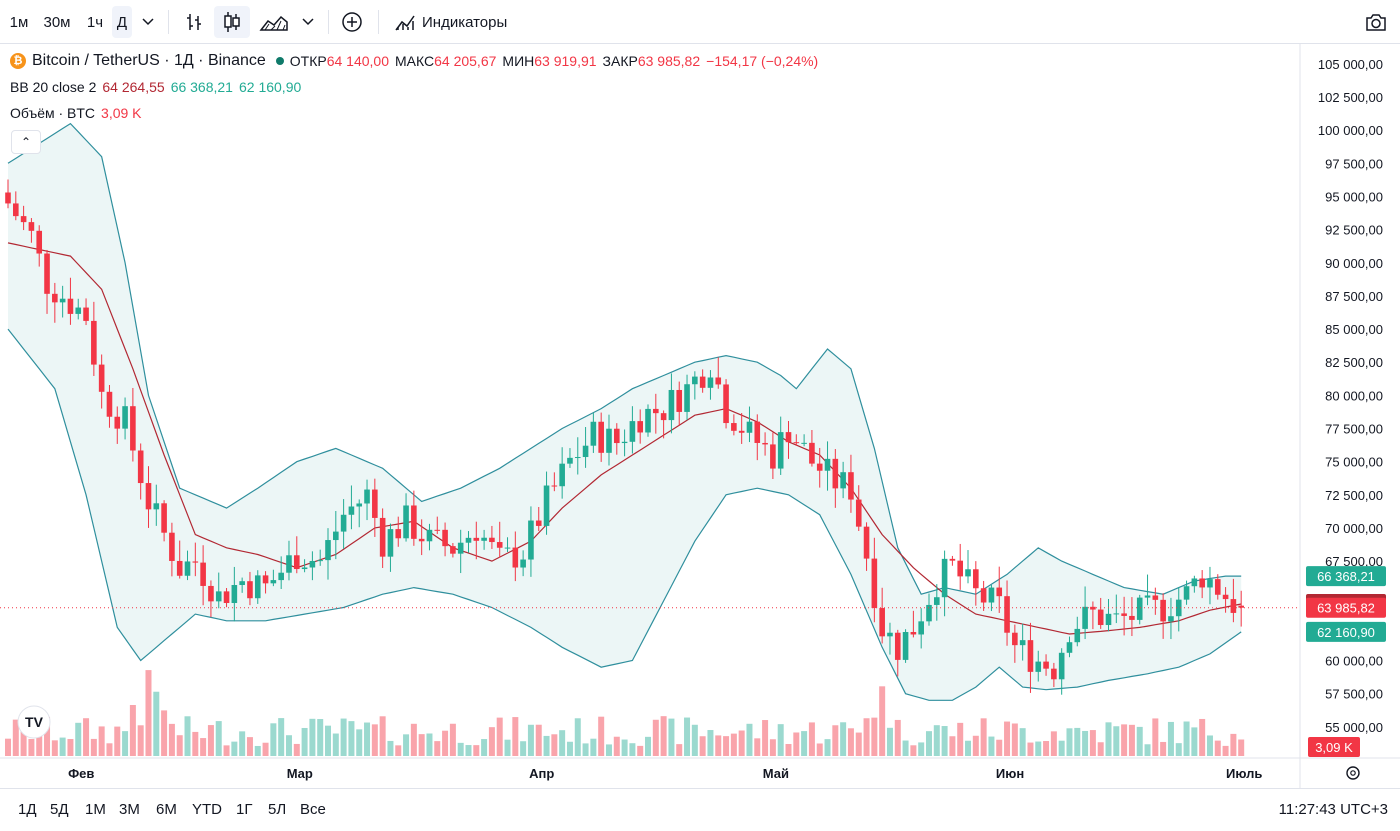 This screenshot has height=831, width=1400. I want to click on candles-icon, so click(232, 22).